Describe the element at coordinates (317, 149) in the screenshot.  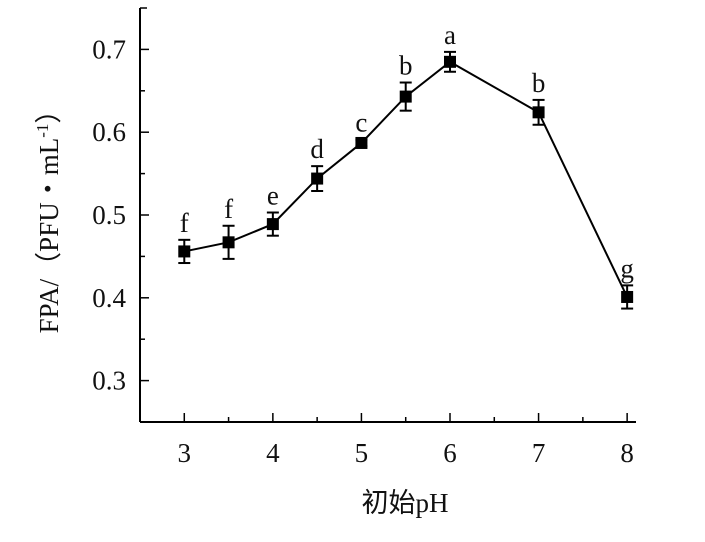
I see `significance-label: d` at that location.